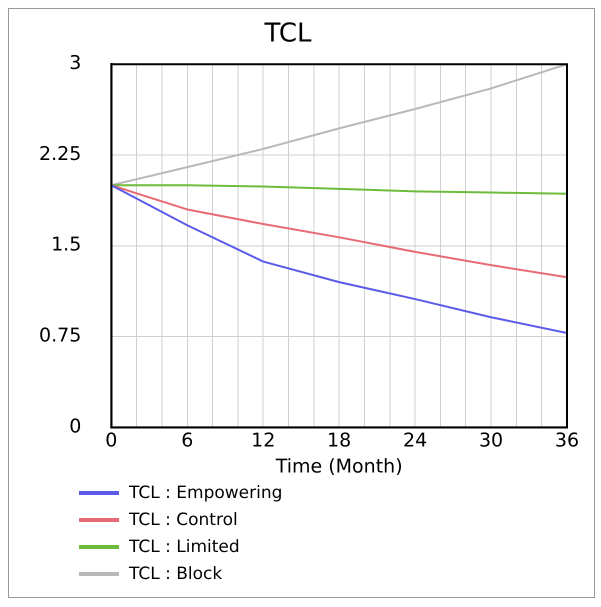 The image size is (601, 607). Describe the element at coordinates (567, 441) in the screenshot. I see `x-tick-label: 36` at that location.